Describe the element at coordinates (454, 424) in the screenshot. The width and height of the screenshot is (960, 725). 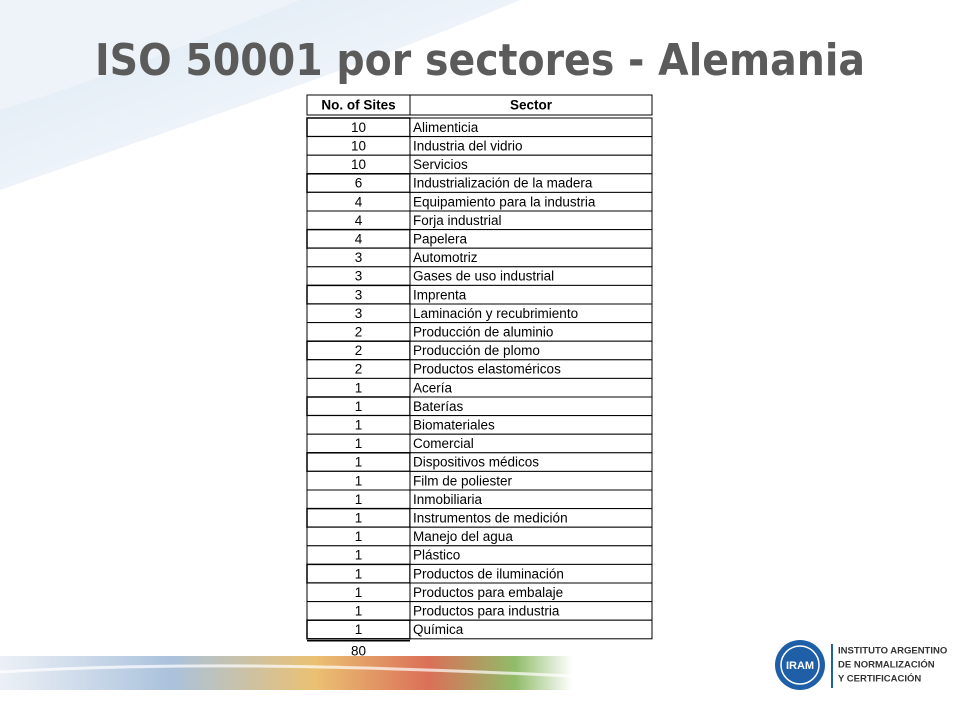
I see `sector-name: Biomateriales` at that location.